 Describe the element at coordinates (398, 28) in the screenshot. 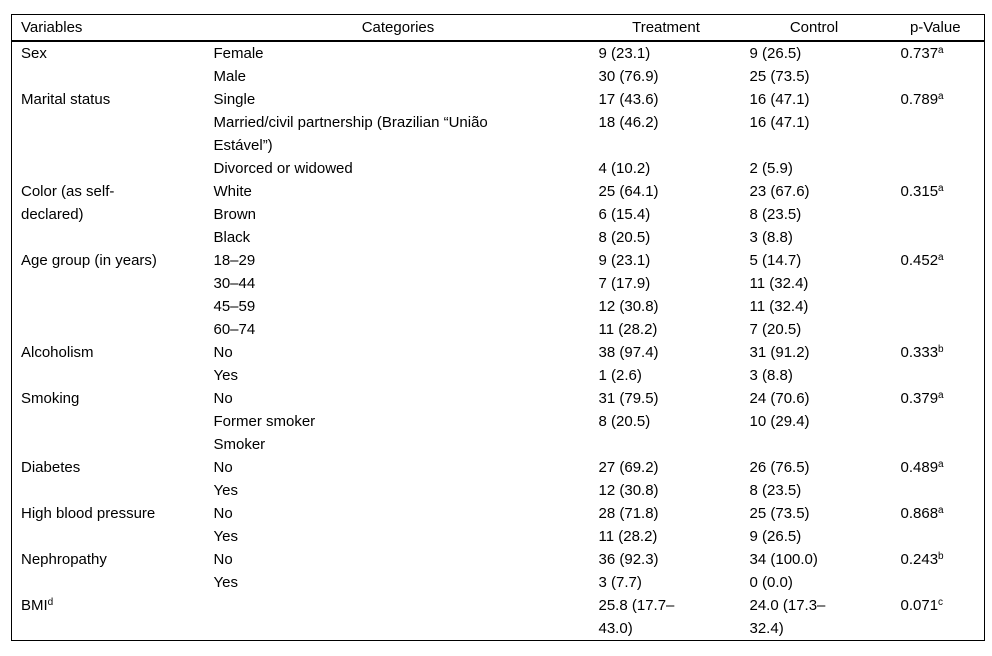

I see `column-header-categories: Categories` at that location.